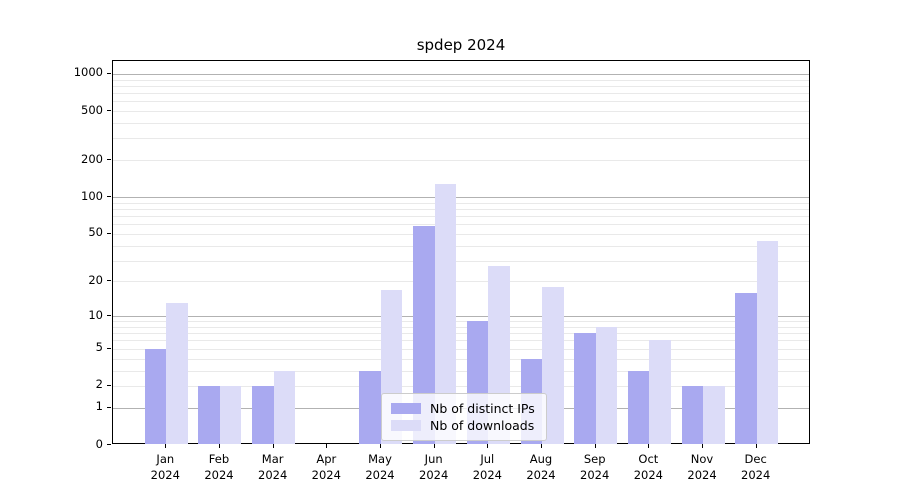 Image resolution: width=900 pixels, height=500 pixels. I want to click on x-tick-jul, so click(488, 446).